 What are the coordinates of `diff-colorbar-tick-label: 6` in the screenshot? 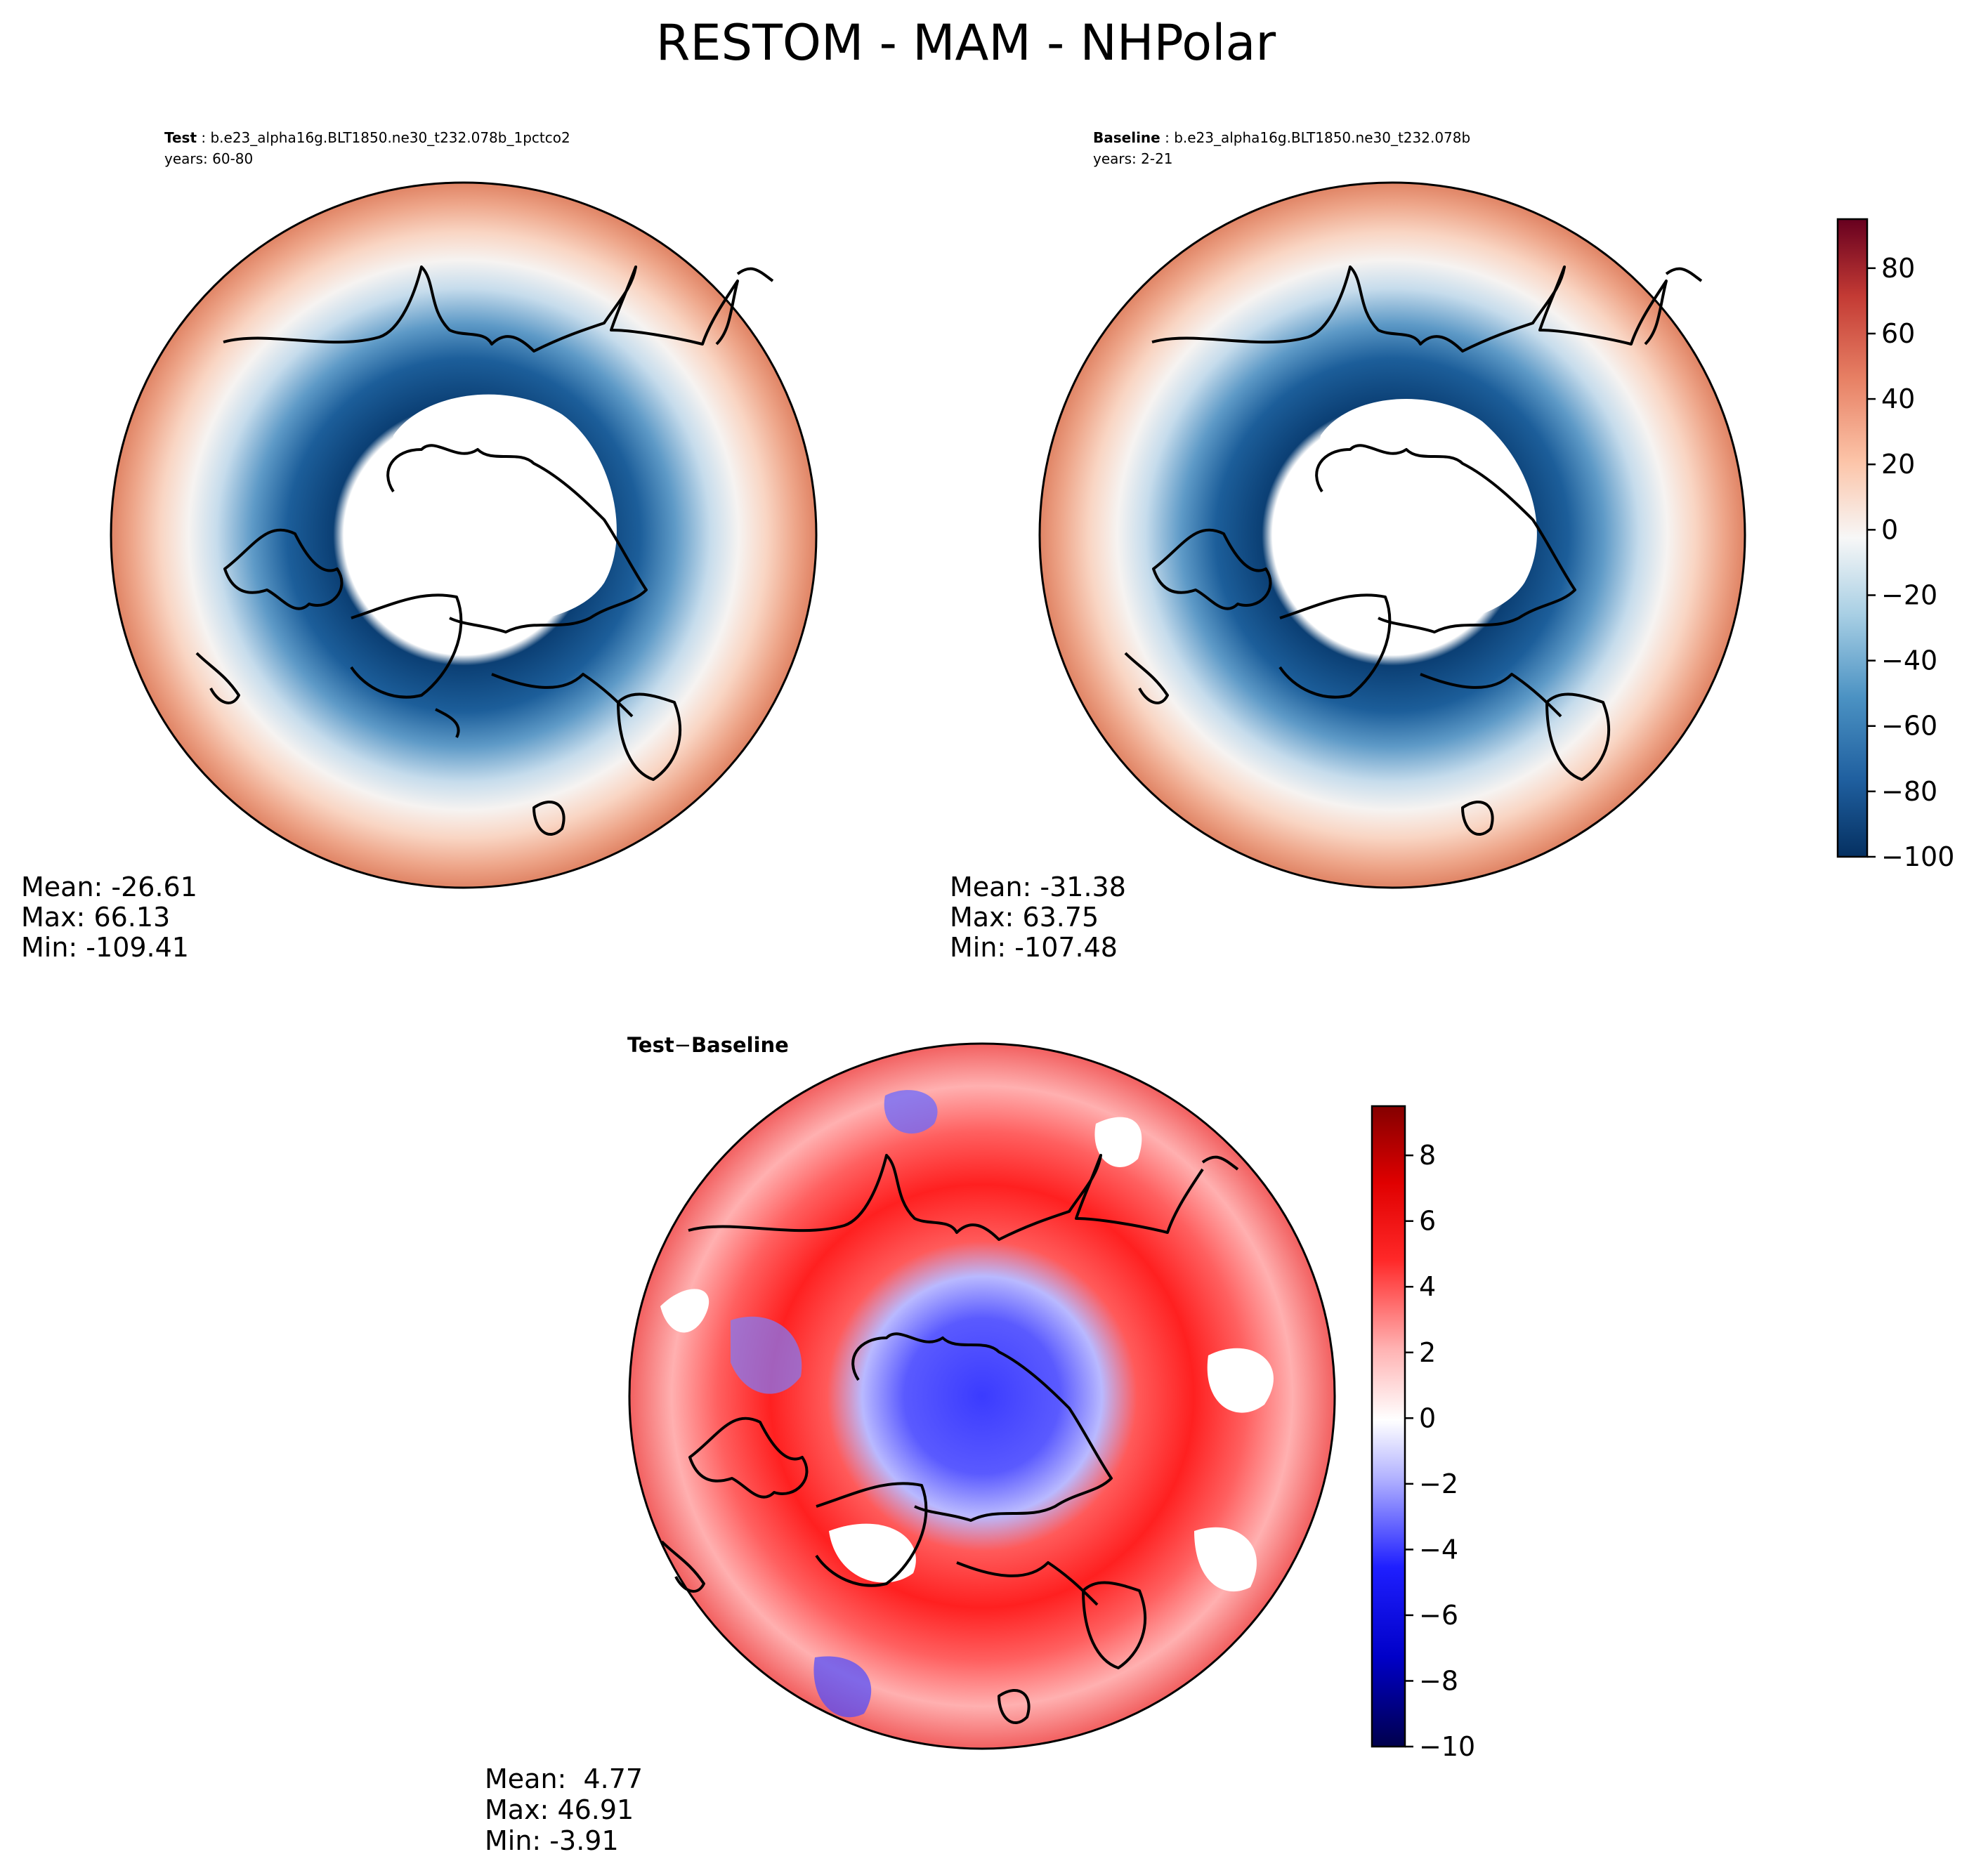 It's located at (1427, 1221).